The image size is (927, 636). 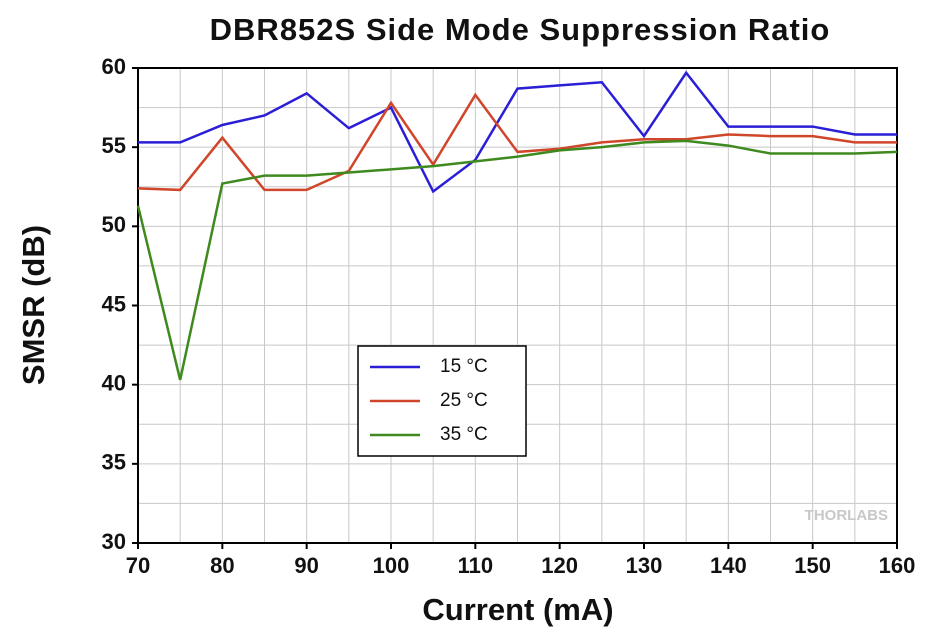 I want to click on x-tick-label: 90, so click(x=306, y=565).